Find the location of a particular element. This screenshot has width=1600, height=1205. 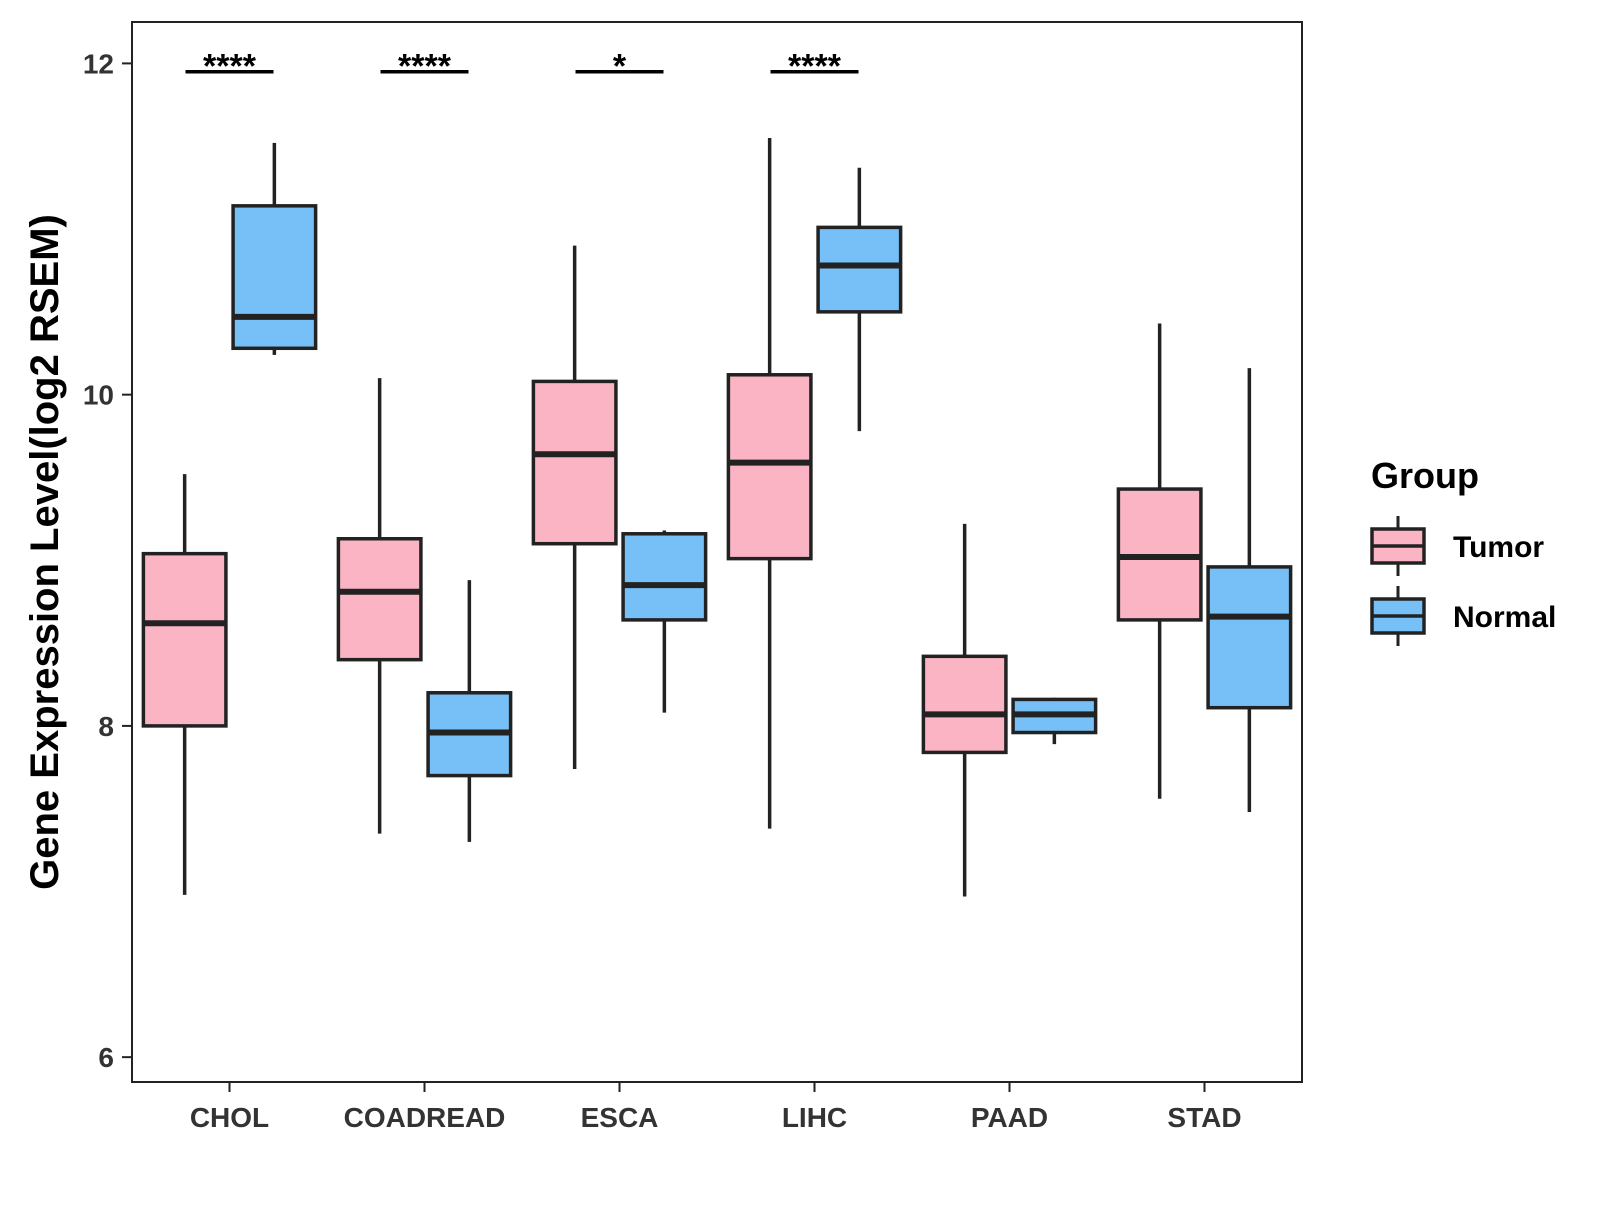

significance-label-esca: * is located at coordinates (620, 67).